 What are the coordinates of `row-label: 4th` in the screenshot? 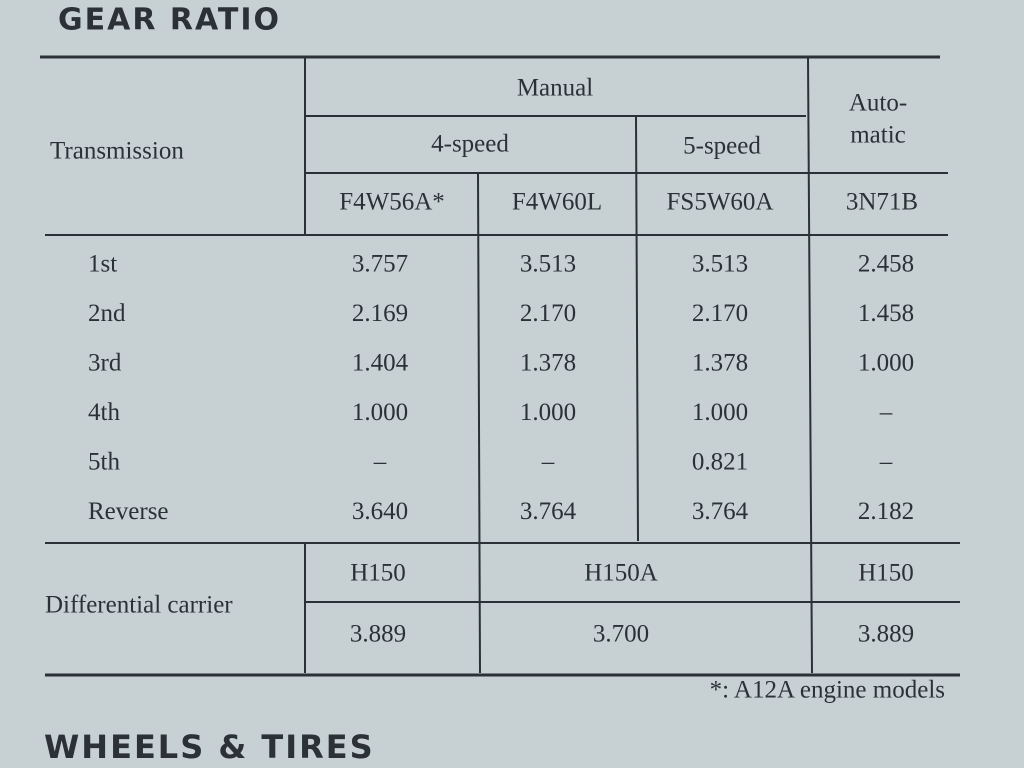 It's located at (104, 412).